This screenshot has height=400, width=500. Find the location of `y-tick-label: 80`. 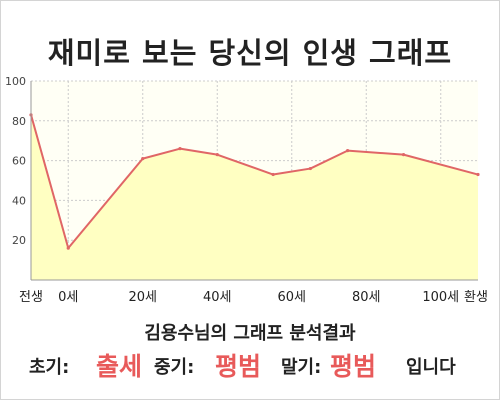

y-tick-label: 80 is located at coordinates (19, 121).